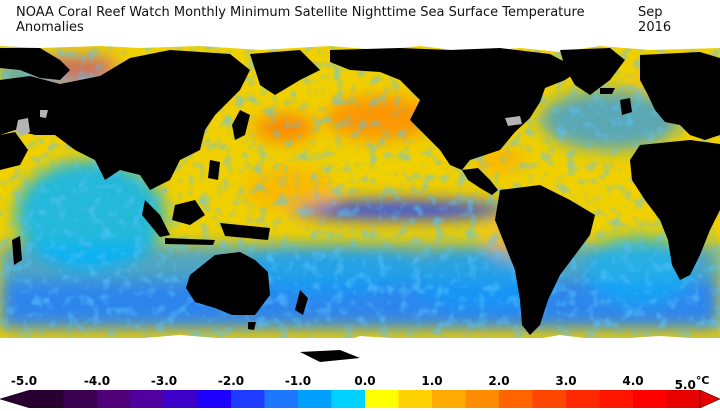 The width and height of the screenshot is (720, 411). Describe the element at coordinates (23, 127) in the screenshot. I see `lake-caspian` at that location.